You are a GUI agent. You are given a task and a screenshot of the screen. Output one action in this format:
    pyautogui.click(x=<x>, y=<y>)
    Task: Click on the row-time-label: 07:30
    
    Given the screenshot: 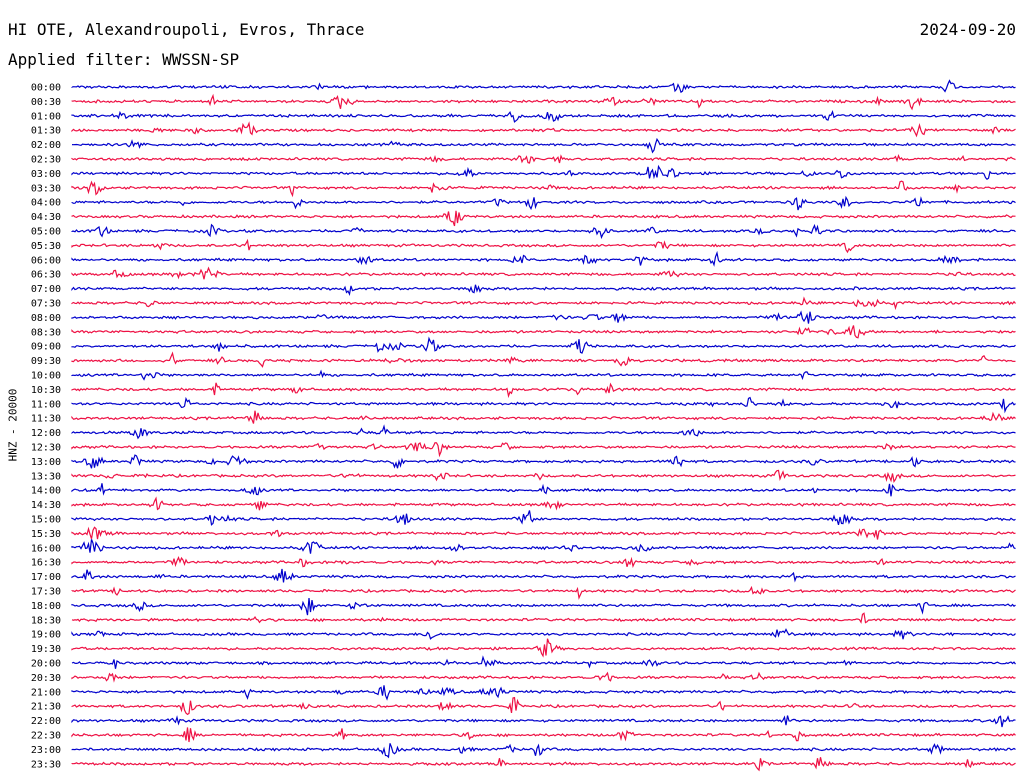 What is the action you would take?
    pyautogui.click(x=46, y=304)
    